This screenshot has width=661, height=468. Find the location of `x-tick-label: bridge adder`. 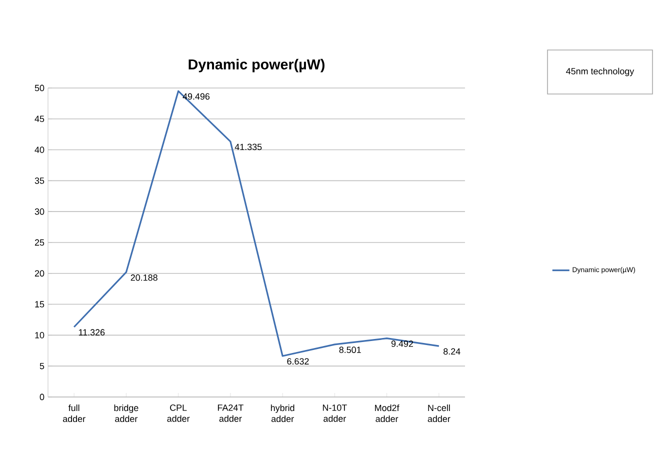

x-tick-label: bridge adder is located at coordinates (126, 413).